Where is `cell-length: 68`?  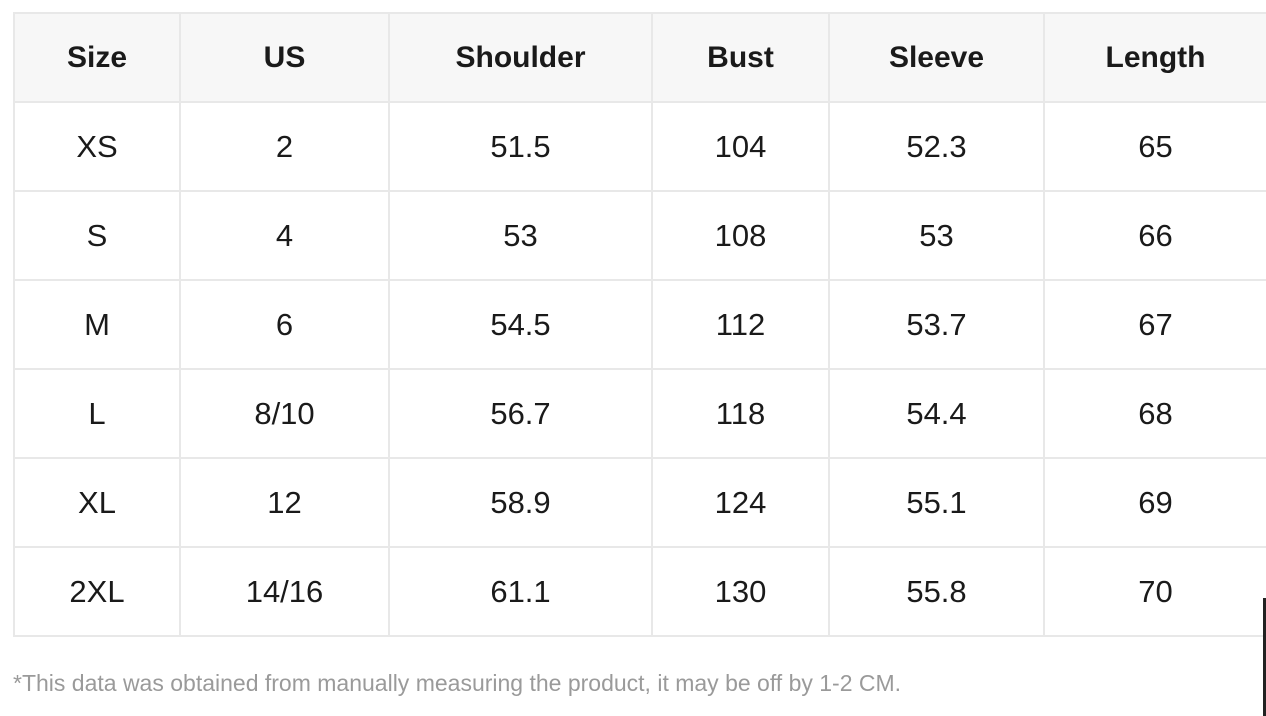 cell-length: 68 is located at coordinates (1154, 413).